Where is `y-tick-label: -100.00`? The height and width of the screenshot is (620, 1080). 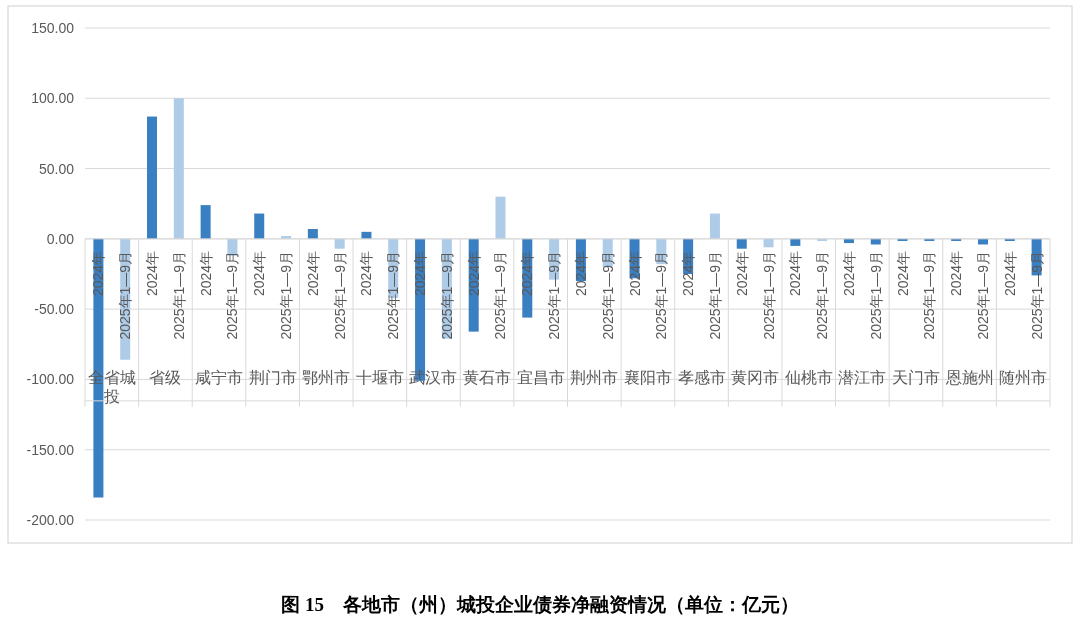 y-tick-label: -100.00 is located at coordinates (50, 379).